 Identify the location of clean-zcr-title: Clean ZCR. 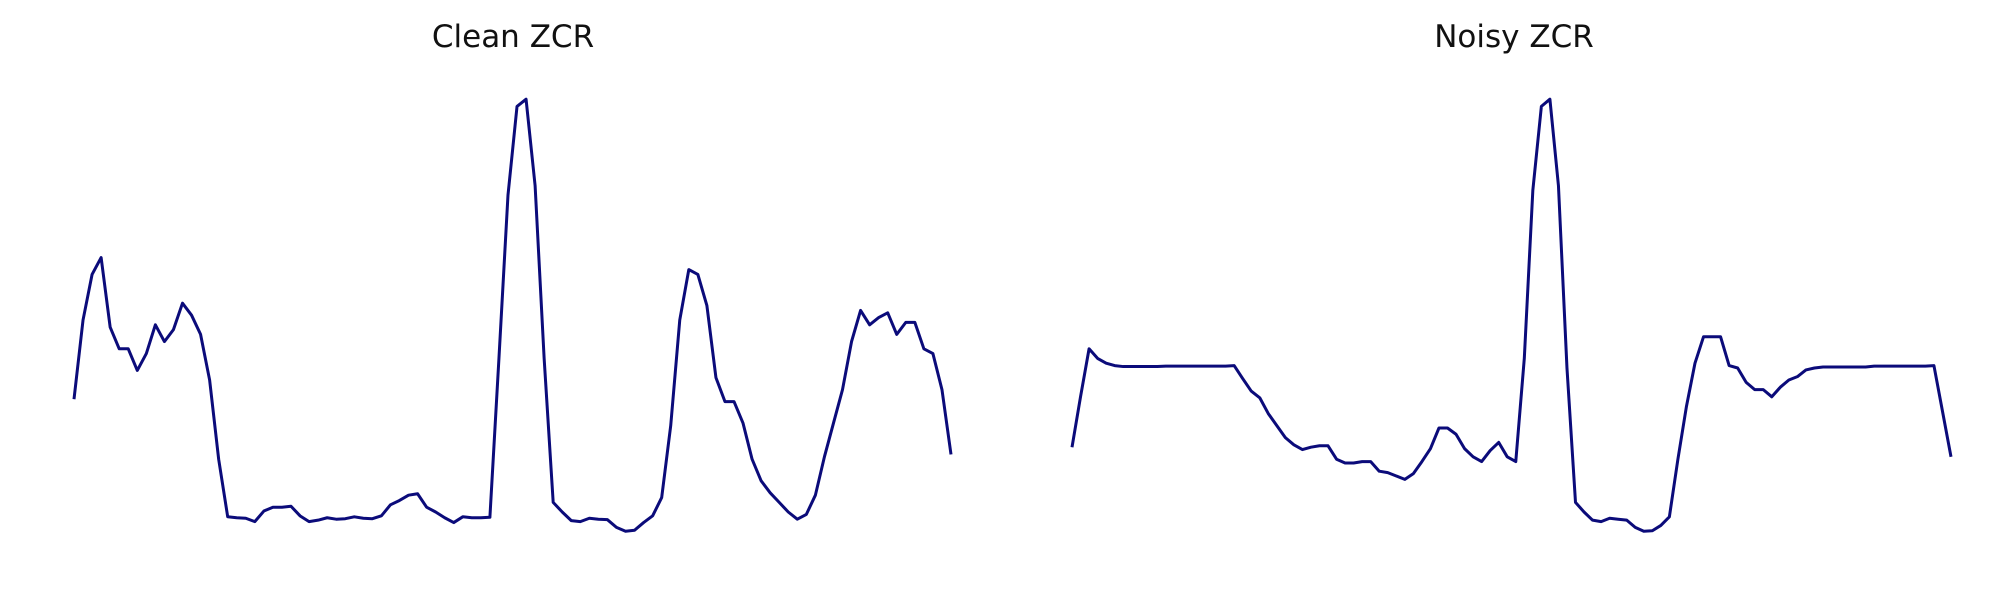
(513, 37).